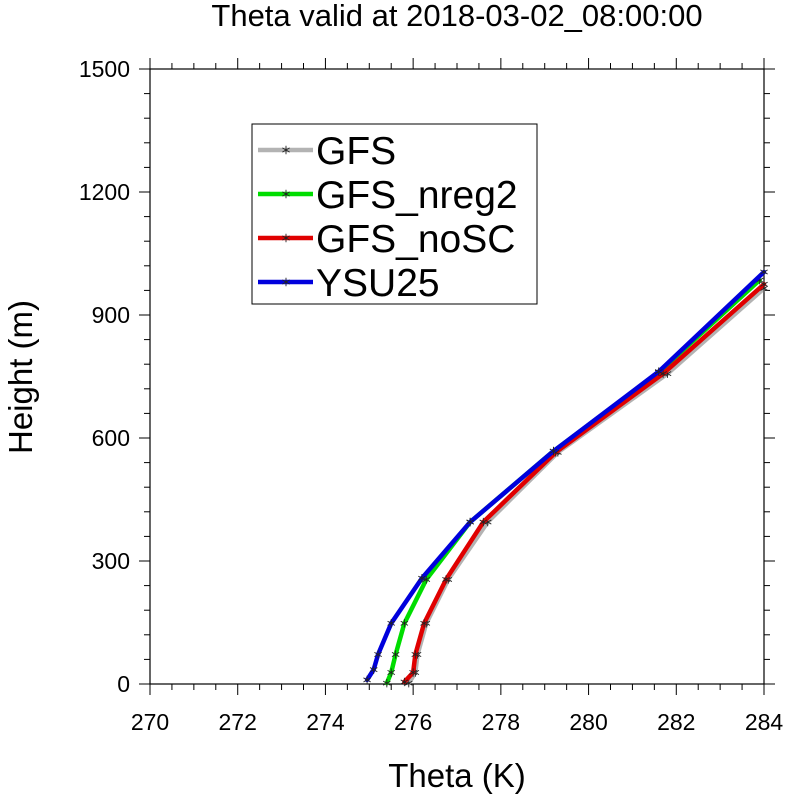 The image size is (787, 796). I want to click on legend-label: GFS_nreg2, so click(417, 195).